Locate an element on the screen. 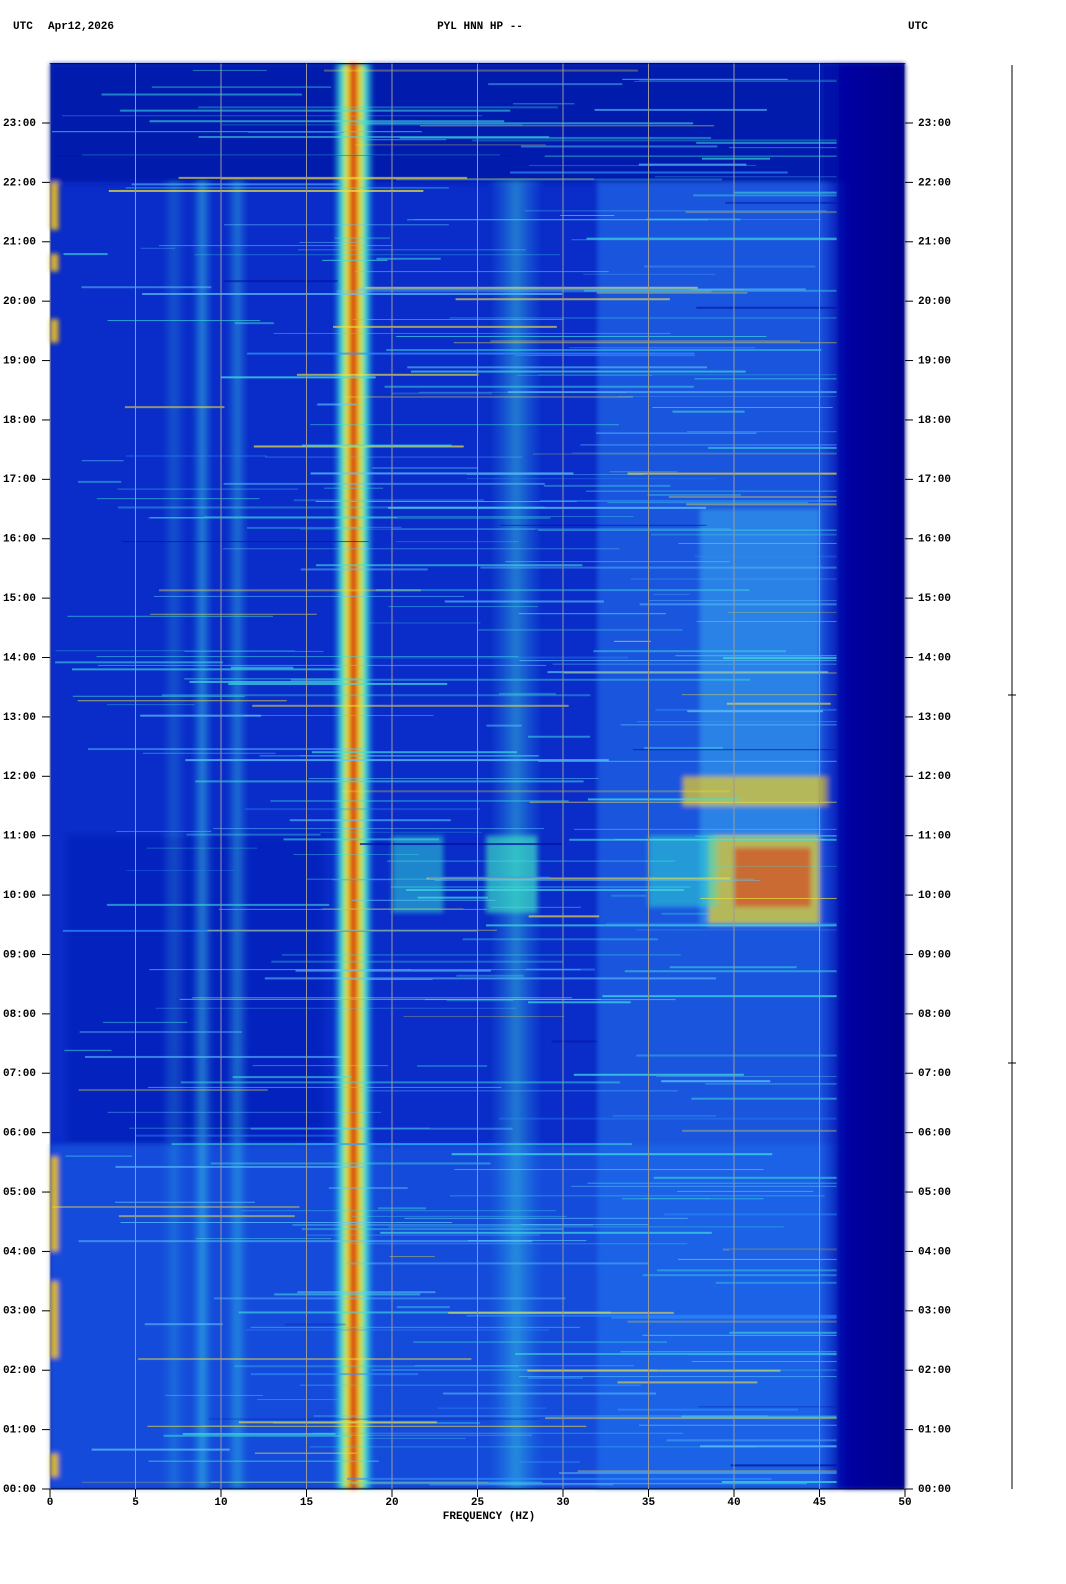 The width and height of the screenshot is (1066, 1584). spectral-line is located at coordinates (237, 836).